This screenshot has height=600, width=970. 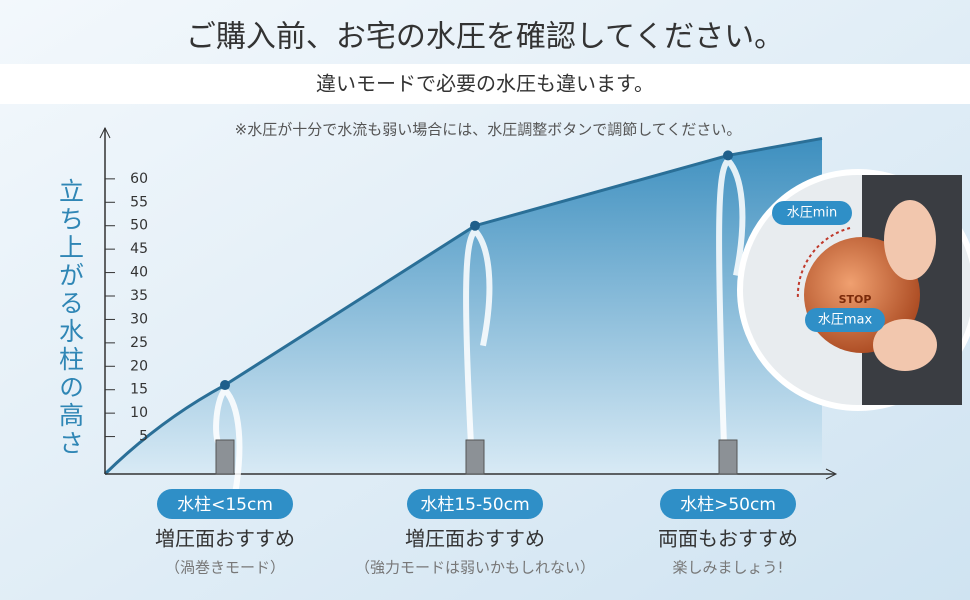 What do you see at coordinates (105, 132) in the screenshot?
I see `y-arrow` at bounding box center [105, 132].